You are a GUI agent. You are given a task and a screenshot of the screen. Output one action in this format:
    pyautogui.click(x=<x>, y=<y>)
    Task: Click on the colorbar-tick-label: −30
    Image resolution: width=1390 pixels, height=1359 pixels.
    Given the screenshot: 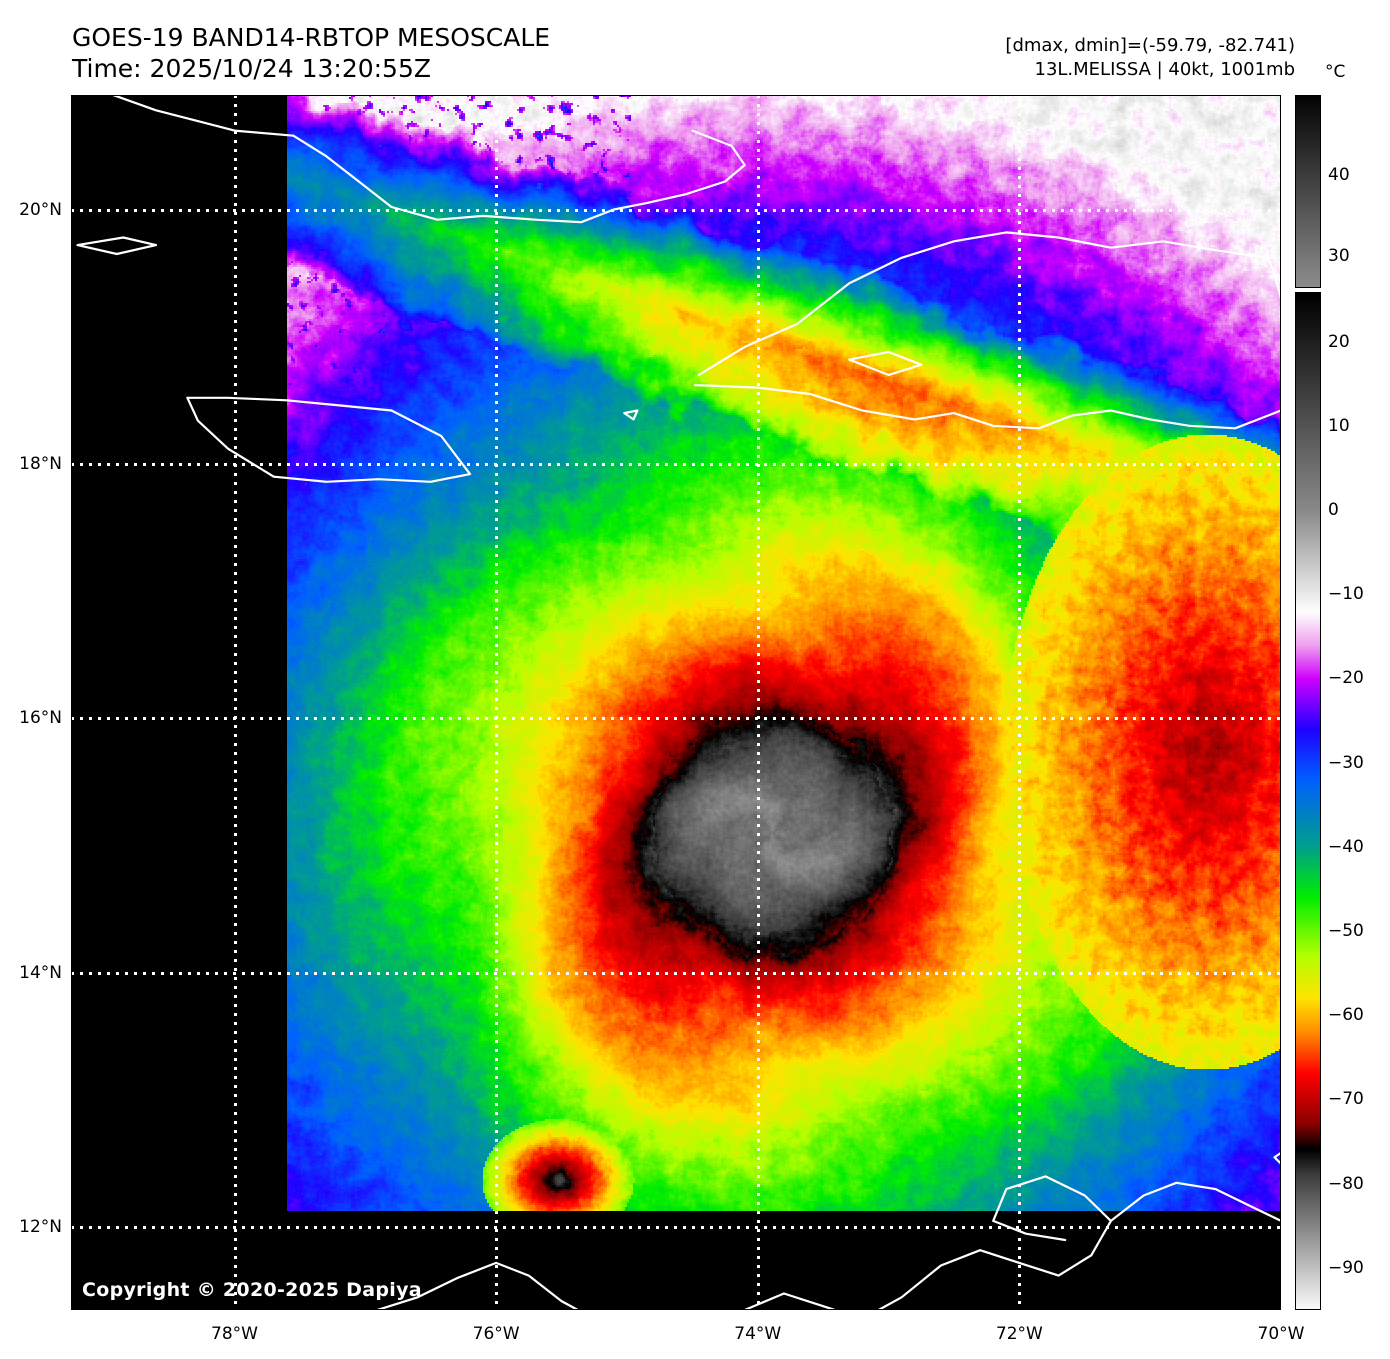 What is the action you would take?
    pyautogui.click(x=1346, y=762)
    